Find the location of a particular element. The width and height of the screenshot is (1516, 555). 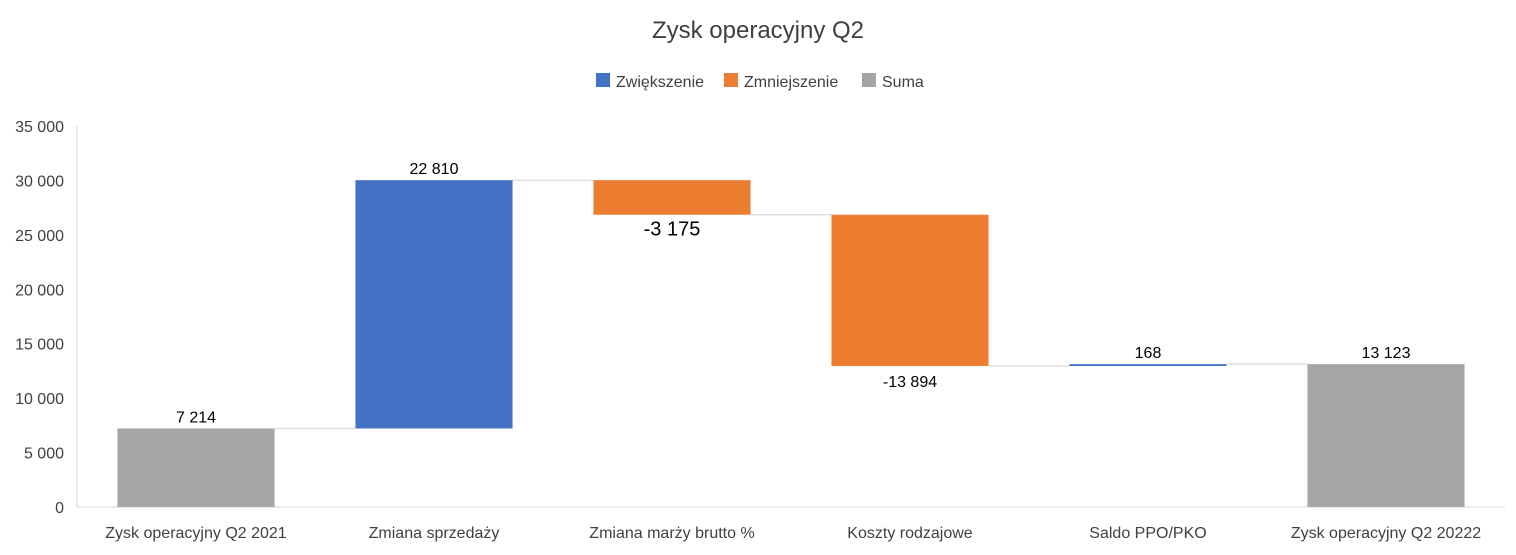

x-tick-label: Saldo PPO/PKO is located at coordinates (1147, 533).